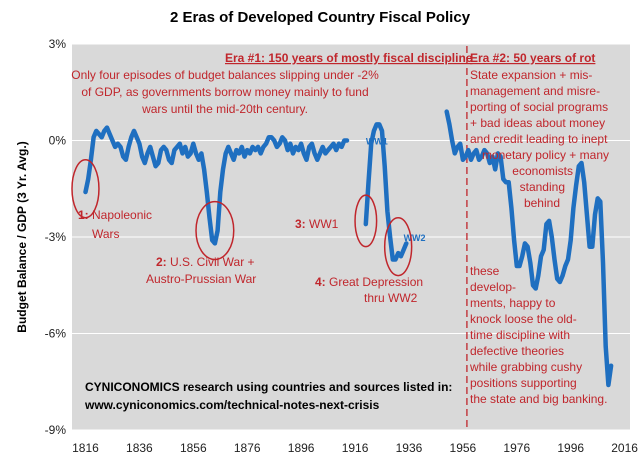  What do you see at coordinates (139, 448) in the screenshot?
I see `x-tick-label: 1836` at bounding box center [139, 448].